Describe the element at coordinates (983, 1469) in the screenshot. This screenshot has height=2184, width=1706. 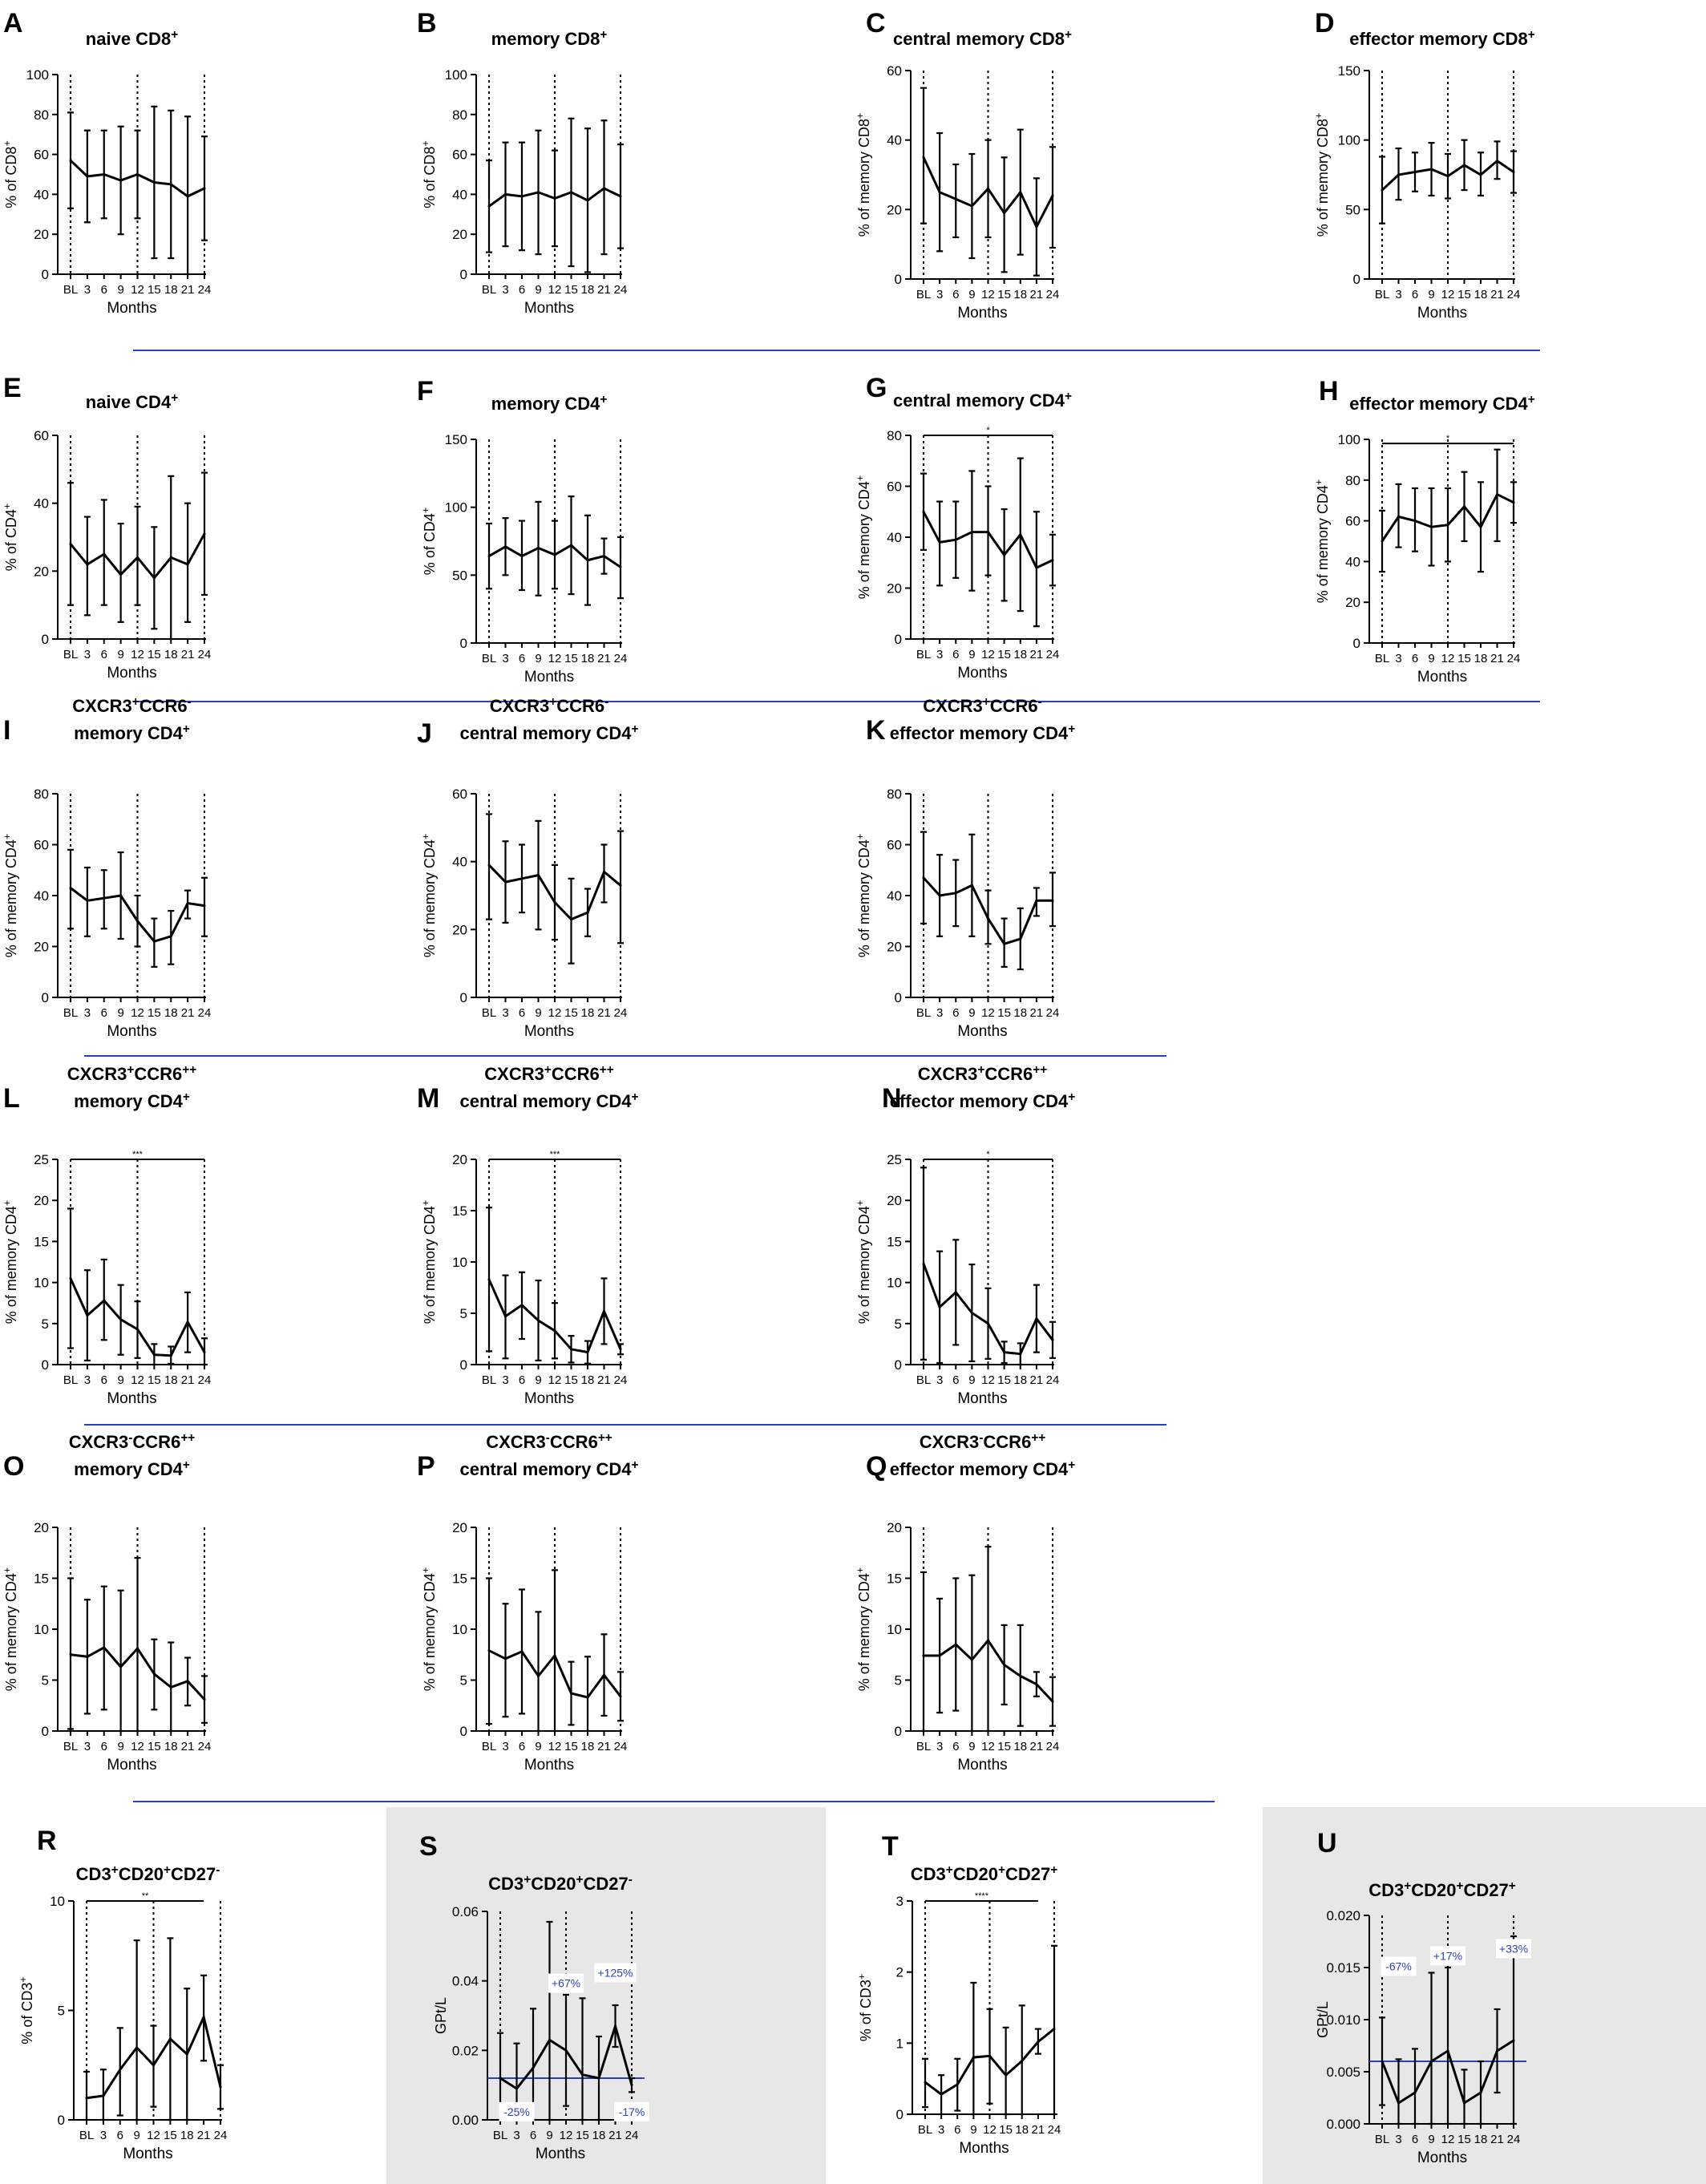
I see `panel-title-Q: effector memory CD4+` at that location.